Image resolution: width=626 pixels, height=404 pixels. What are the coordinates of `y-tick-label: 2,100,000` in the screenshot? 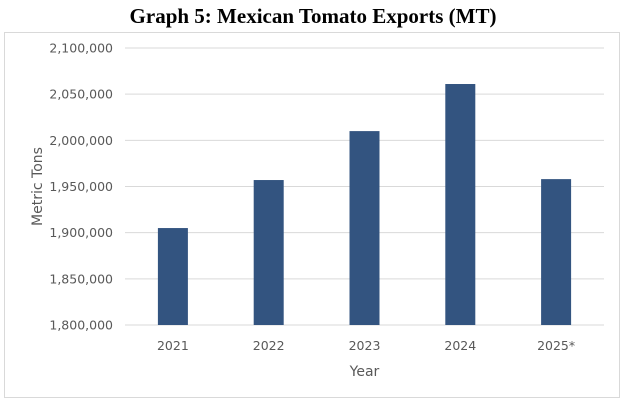 It's located at (81, 48).